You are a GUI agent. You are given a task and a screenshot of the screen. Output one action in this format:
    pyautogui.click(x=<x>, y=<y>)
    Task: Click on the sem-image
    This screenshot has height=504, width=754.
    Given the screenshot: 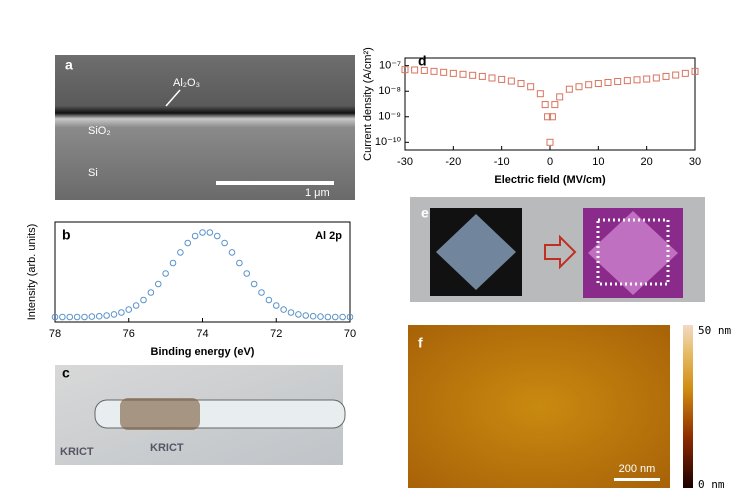 What is the action you would take?
    pyautogui.click(x=205, y=127)
    